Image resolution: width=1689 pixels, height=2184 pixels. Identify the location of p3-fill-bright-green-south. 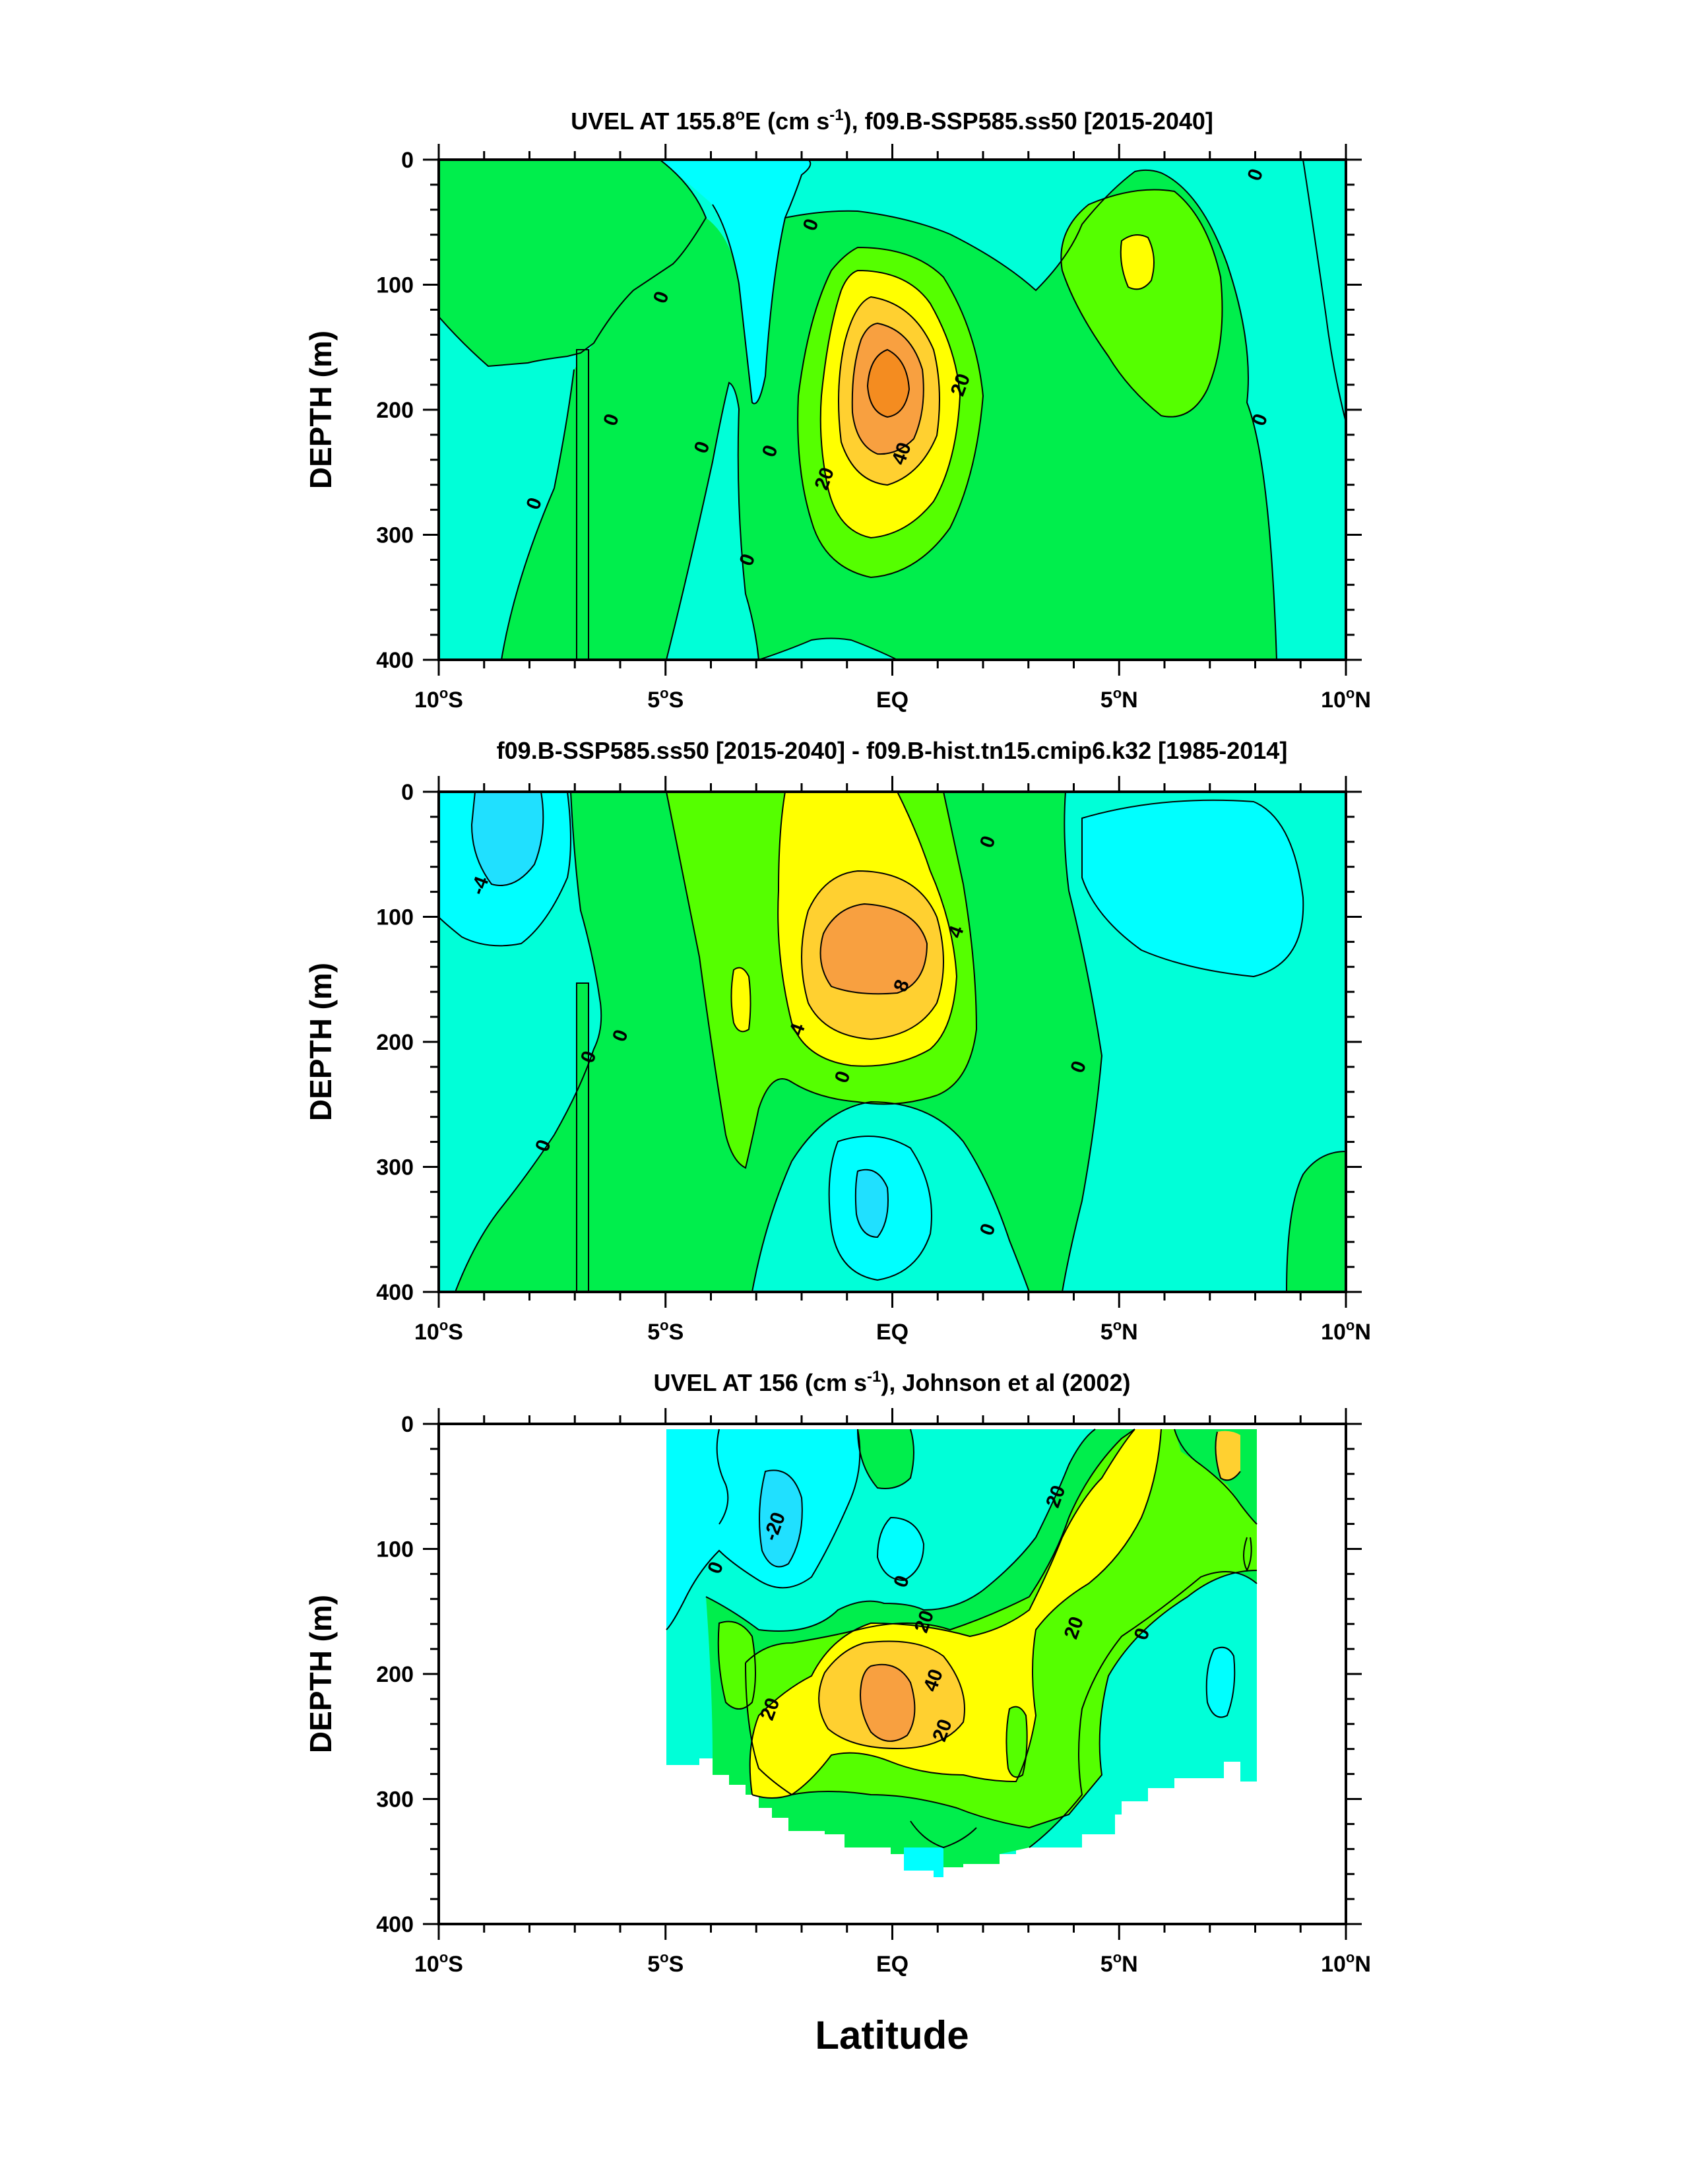
(1017, 1742).